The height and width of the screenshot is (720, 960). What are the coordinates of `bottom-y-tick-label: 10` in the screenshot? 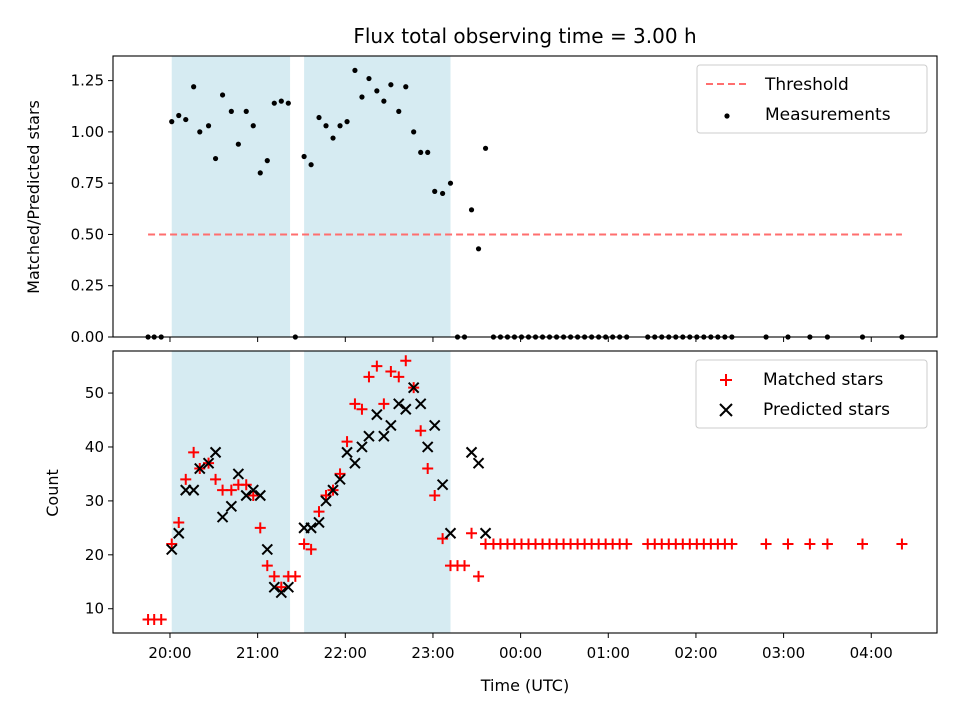 It's located at (94, 609).